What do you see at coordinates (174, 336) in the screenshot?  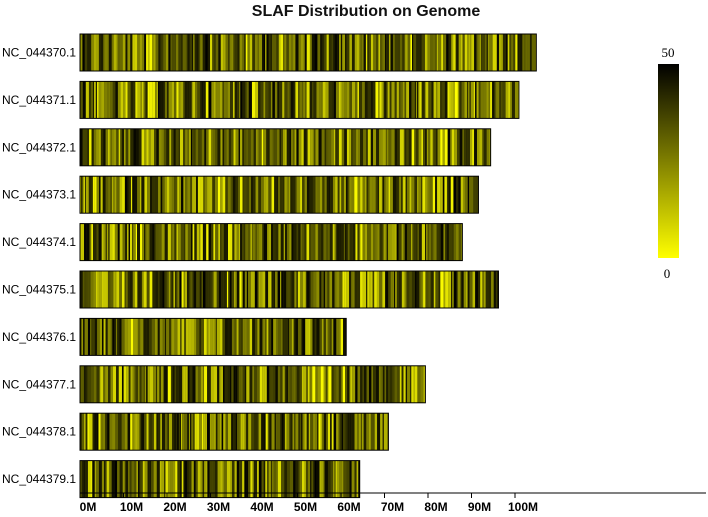 I see `chromosome-row: NC_044376.1` at bounding box center [174, 336].